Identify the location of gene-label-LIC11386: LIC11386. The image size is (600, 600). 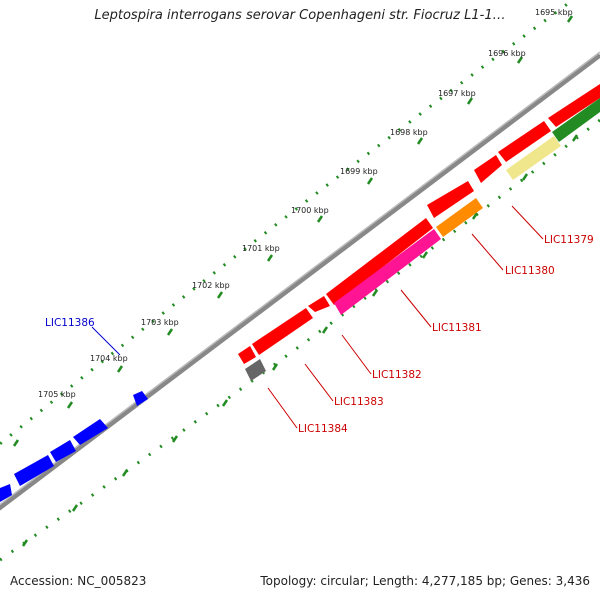
(70, 323).